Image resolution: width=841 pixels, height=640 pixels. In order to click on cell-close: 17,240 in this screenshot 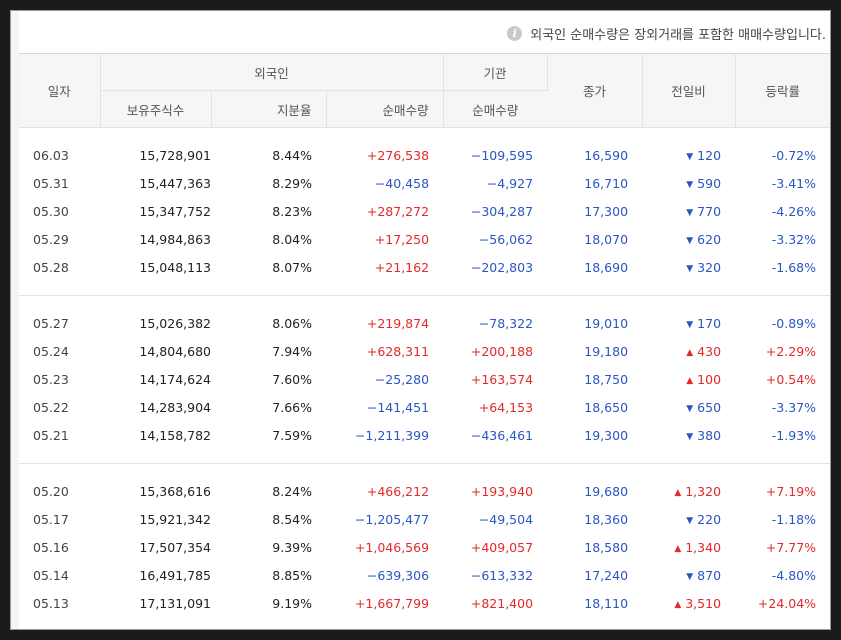, I will do `click(606, 575)`.